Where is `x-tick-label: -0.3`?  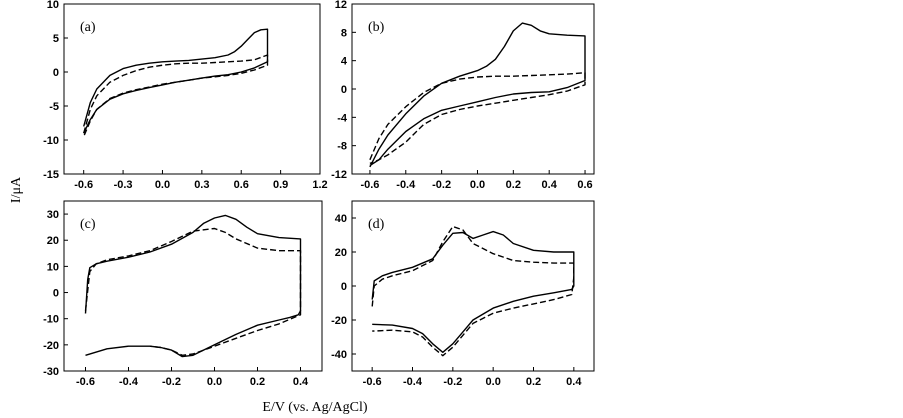 x-tick-label: -0.3 is located at coordinates (123, 185).